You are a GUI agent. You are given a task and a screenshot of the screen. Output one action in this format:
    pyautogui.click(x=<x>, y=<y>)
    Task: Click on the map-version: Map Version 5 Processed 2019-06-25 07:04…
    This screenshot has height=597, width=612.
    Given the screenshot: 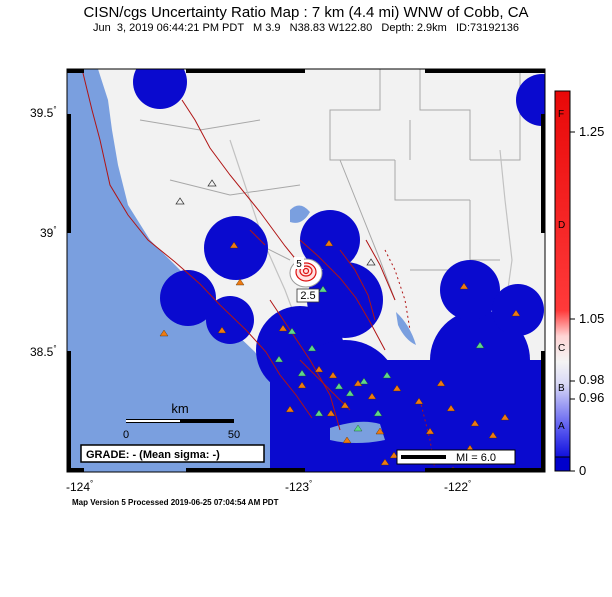 What is the action you would take?
    pyautogui.click(x=175, y=502)
    